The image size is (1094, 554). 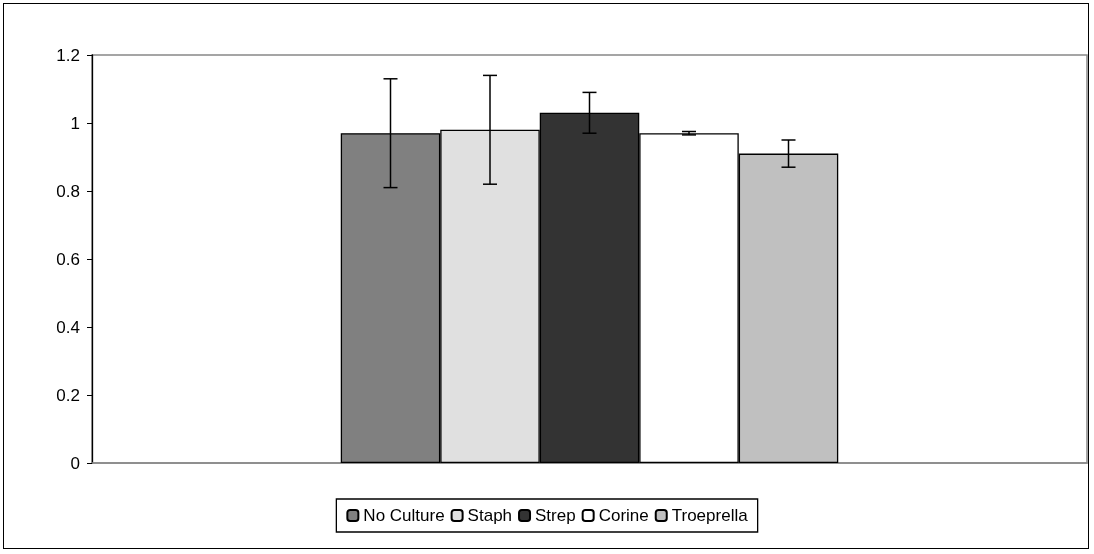 I want to click on legend-label: Troeprella, so click(x=710, y=515).